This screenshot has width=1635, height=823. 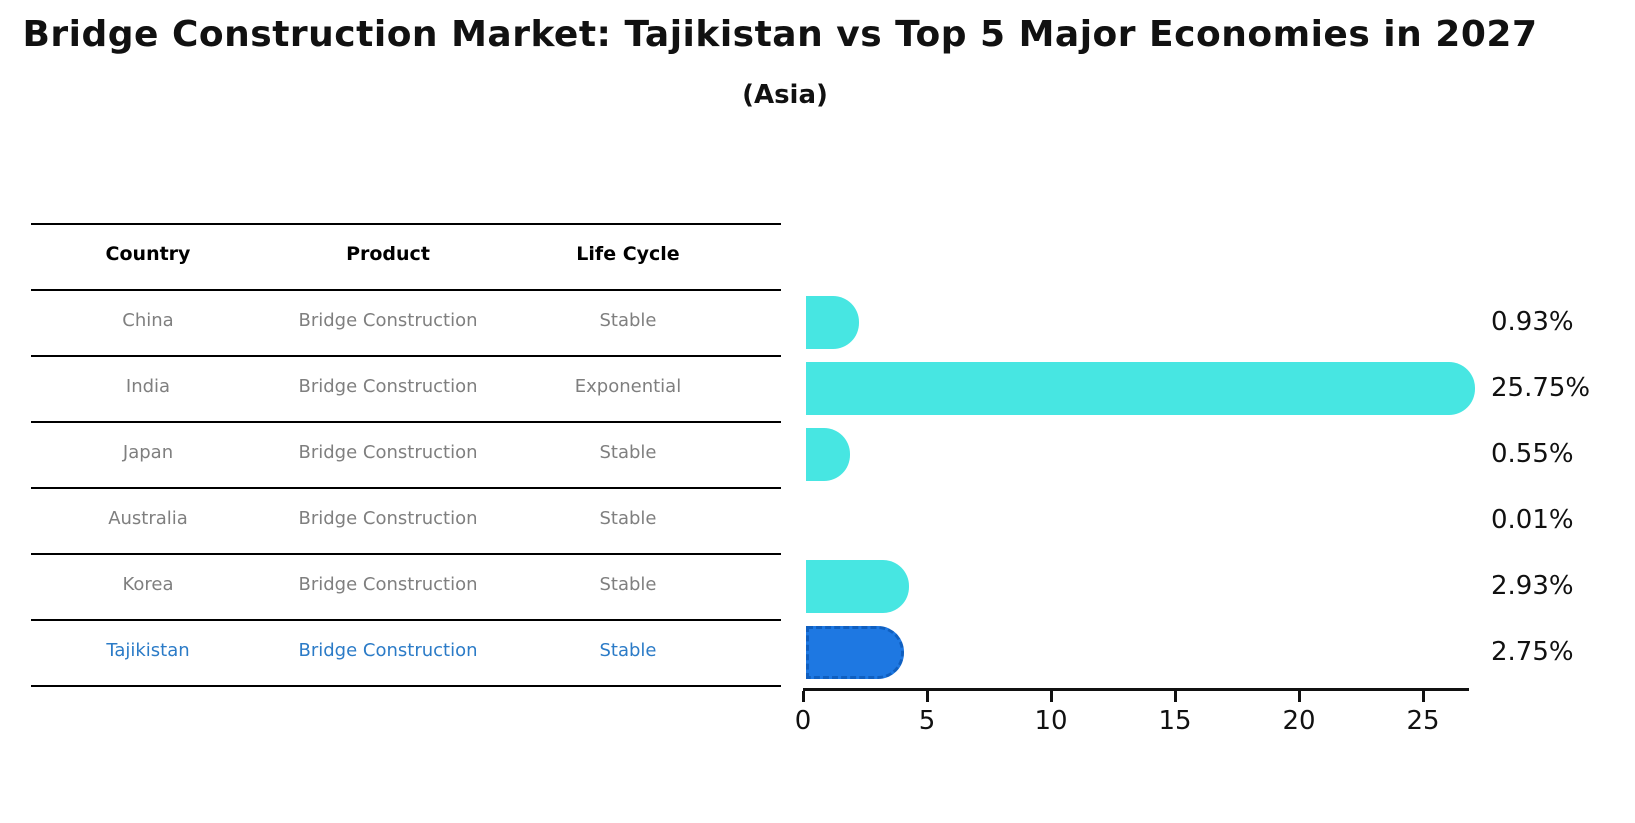 I want to click on x-axis-line, so click(x=1136, y=689).